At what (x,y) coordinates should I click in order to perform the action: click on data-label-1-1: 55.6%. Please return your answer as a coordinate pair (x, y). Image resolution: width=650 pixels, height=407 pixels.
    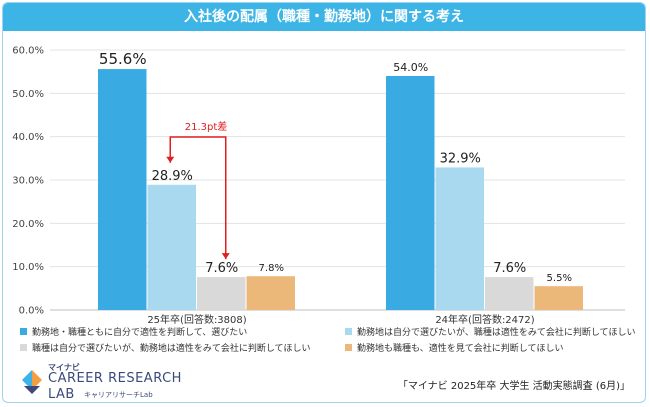
    Looking at the image, I should click on (123, 59).